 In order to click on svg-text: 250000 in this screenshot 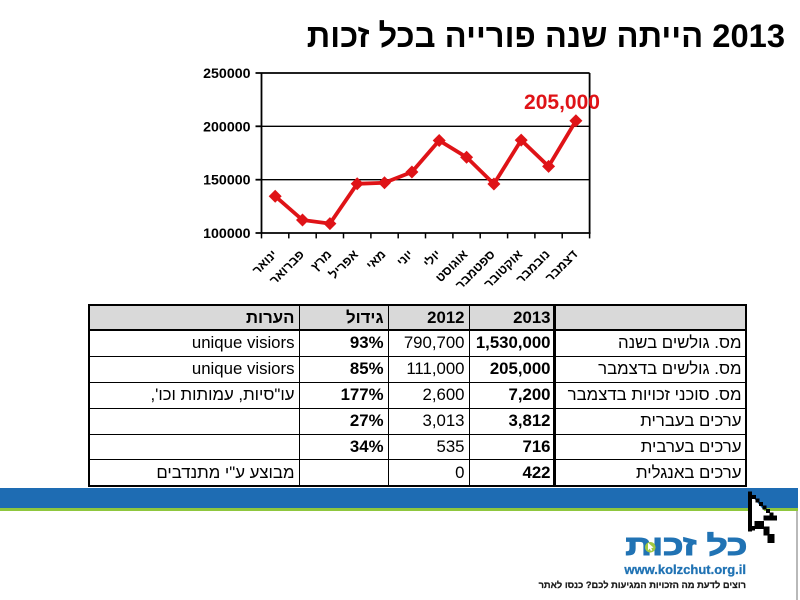, I will do `click(226, 74)`.